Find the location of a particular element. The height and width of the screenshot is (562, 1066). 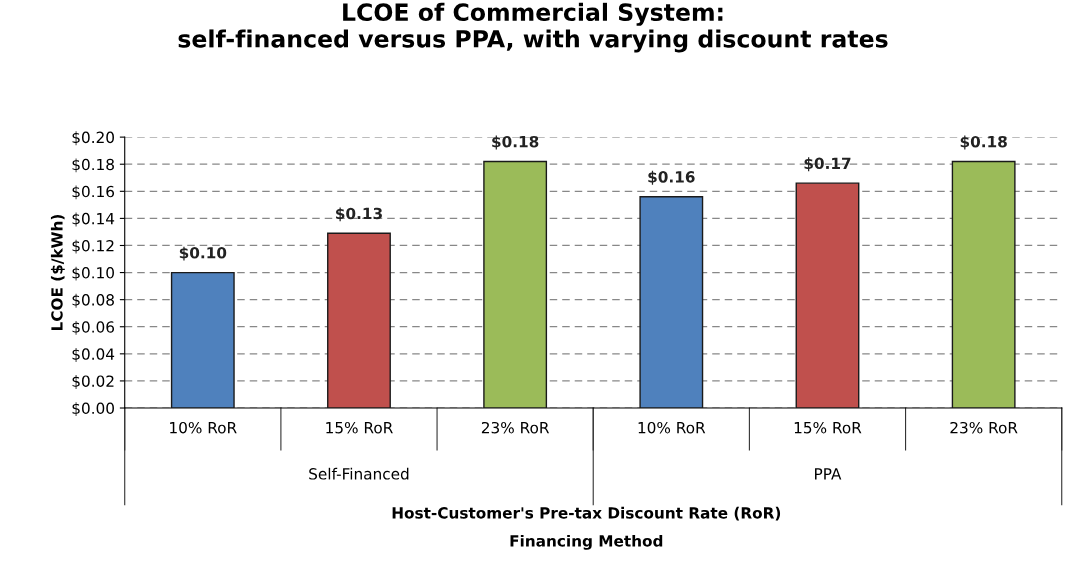

y-tick-label: $0.14 is located at coordinates (93, 219).